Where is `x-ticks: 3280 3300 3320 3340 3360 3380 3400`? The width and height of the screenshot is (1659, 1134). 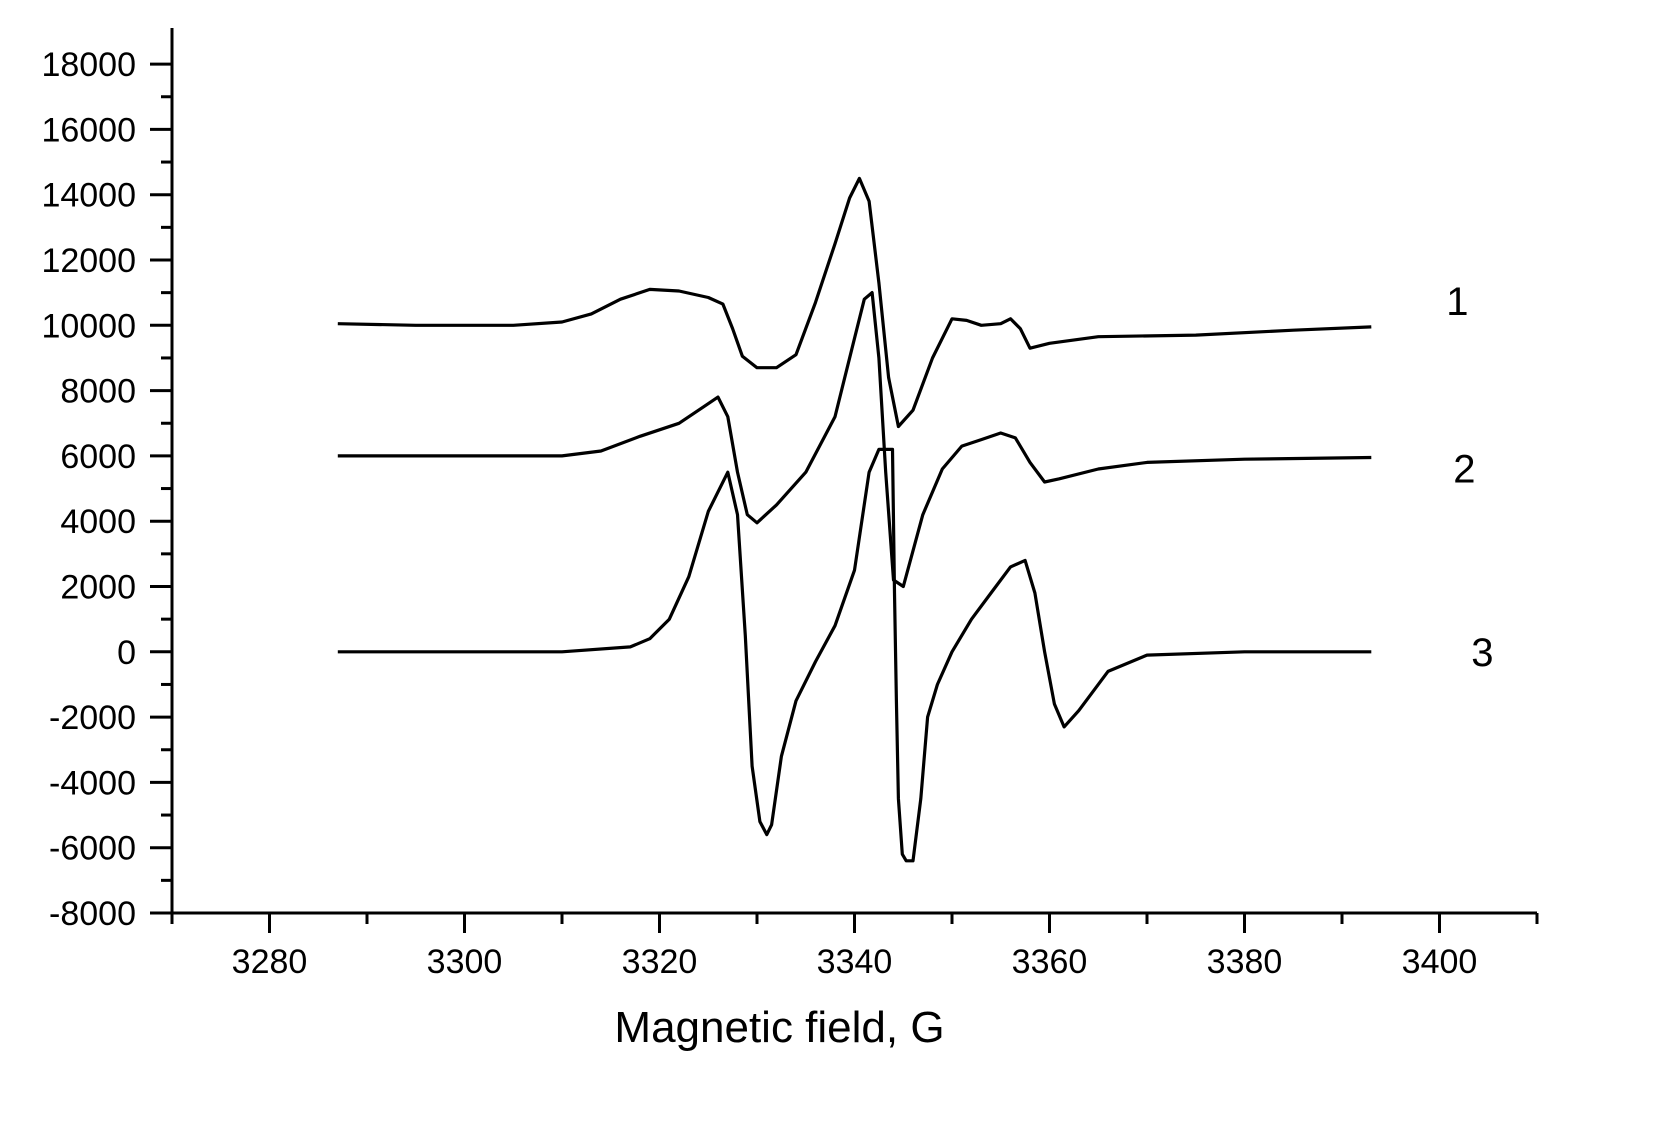
x-ticks: 3280 3300 3320 3340 3360 3380 3400 is located at coordinates (854, 947).